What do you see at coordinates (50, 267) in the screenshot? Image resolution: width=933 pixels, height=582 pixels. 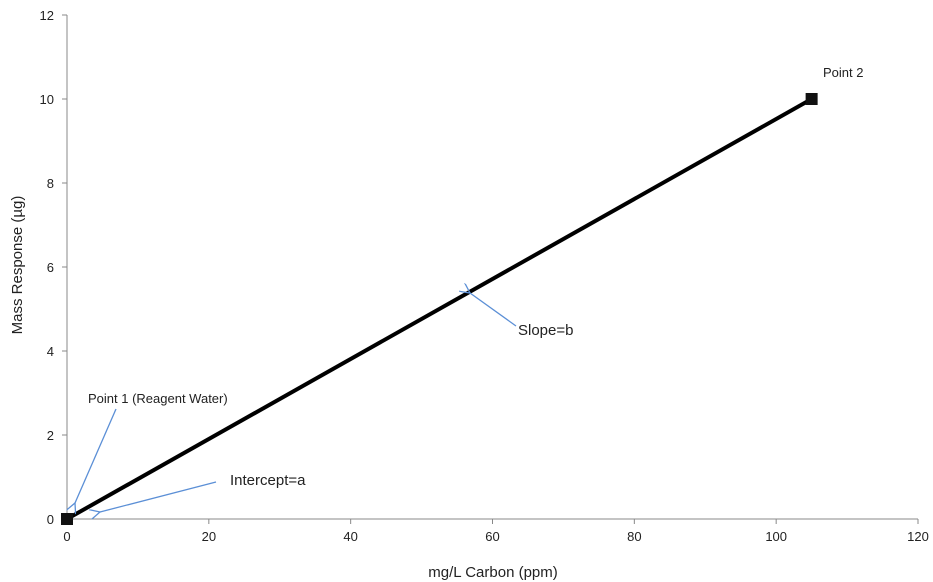 I see `y-tick-label: 6` at bounding box center [50, 267].